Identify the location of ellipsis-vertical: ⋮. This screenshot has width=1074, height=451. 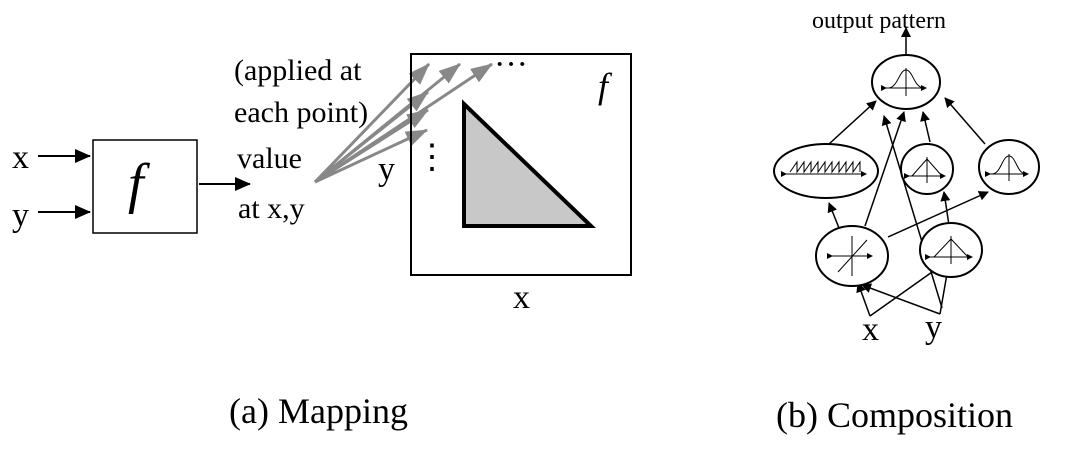
(432, 157).